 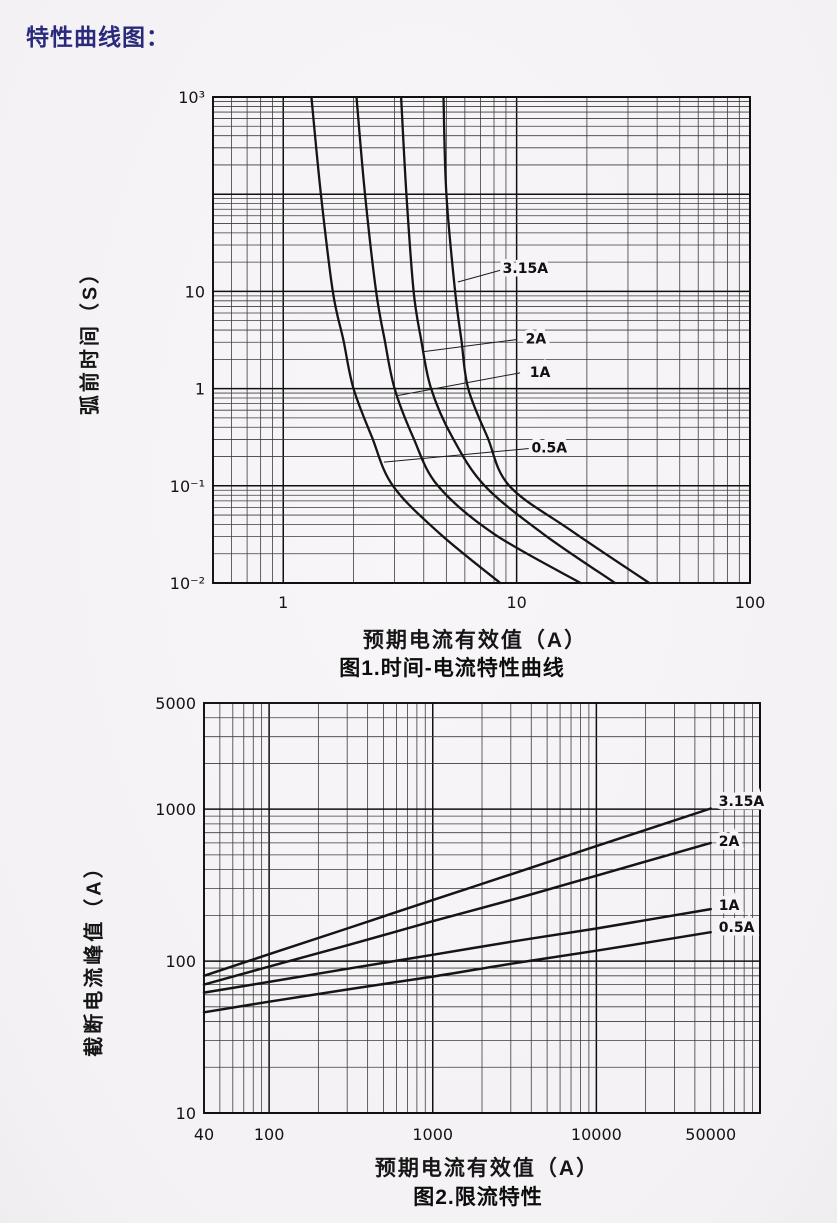 What do you see at coordinates (549, 449) in the screenshot?
I see `chart1-curve-label-0.5A: 0.5A` at bounding box center [549, 449].